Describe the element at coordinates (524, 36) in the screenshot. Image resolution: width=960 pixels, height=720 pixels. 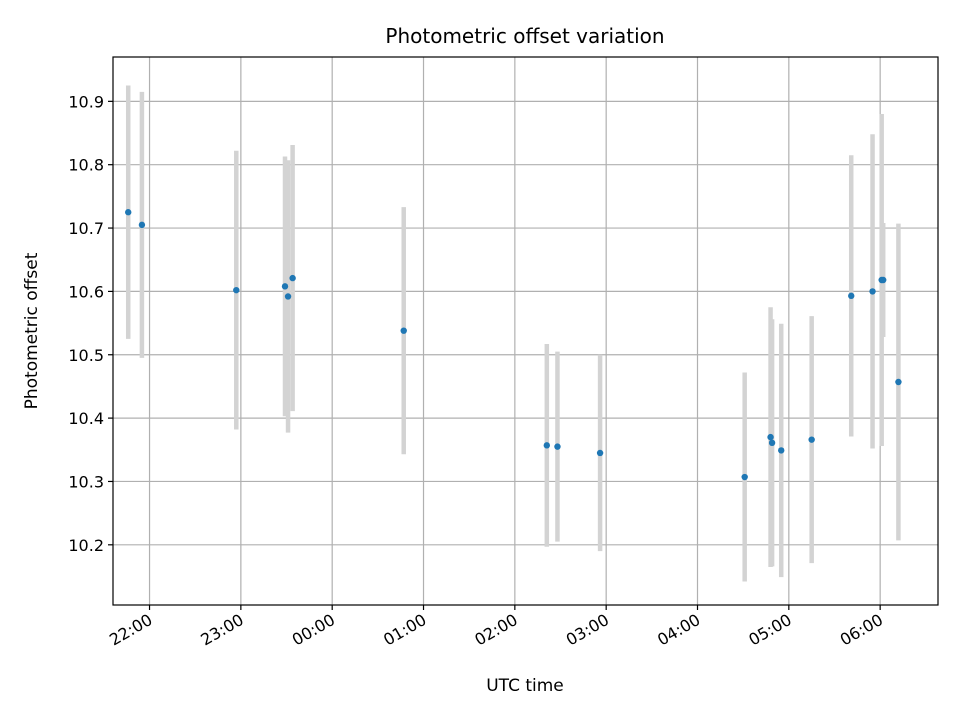
I see `chart-title: Photometric offset variation` at that location.